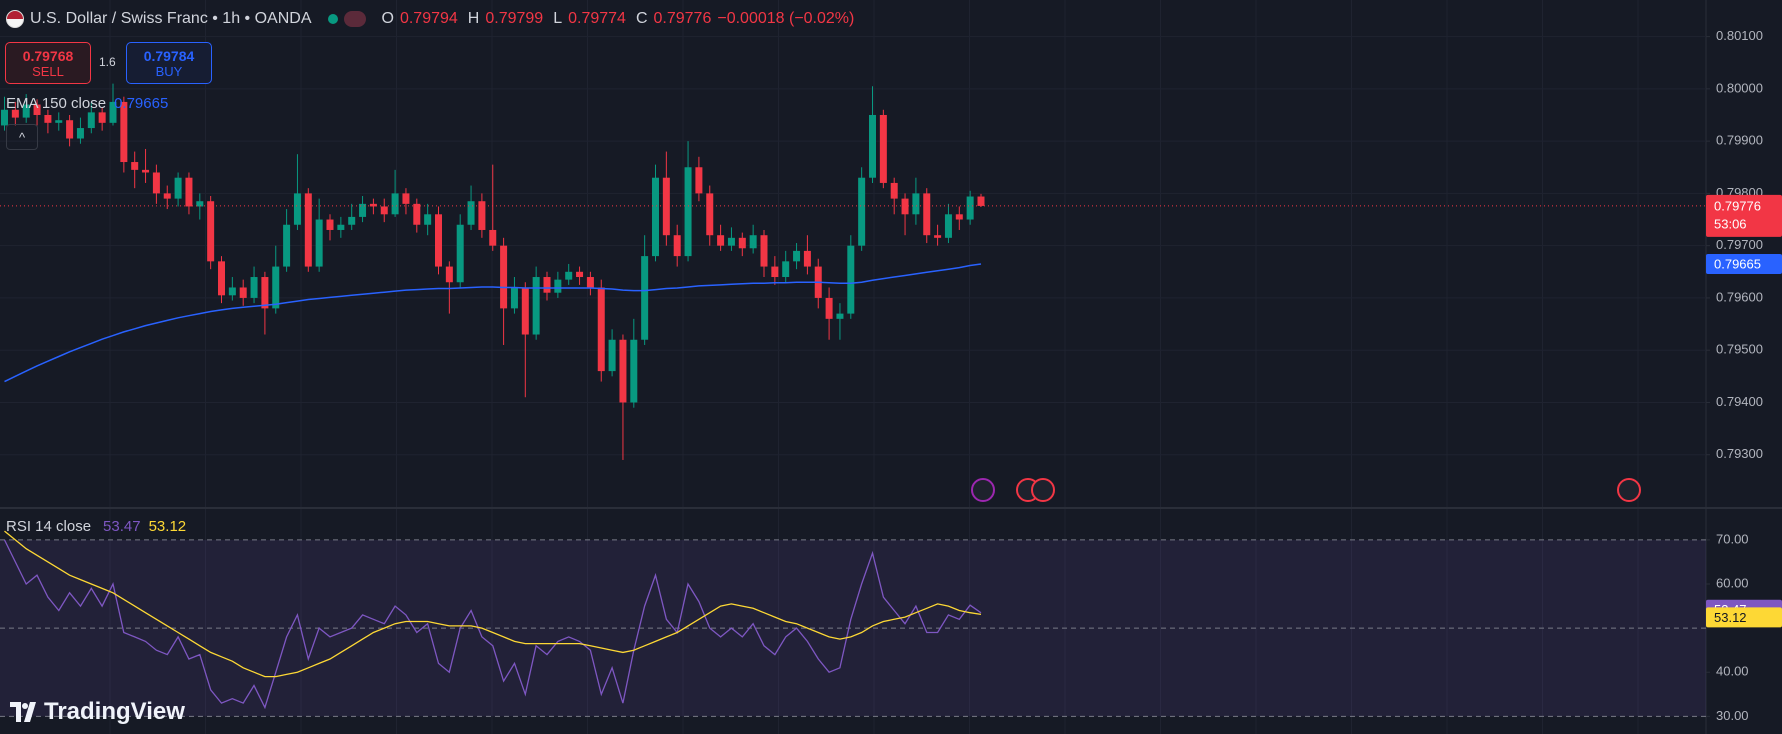 The image size is (1782, 734). What do you see at coordinates (23, 712) in the screenshot?
I see `brand-logo` at bounding box center [23, 712].